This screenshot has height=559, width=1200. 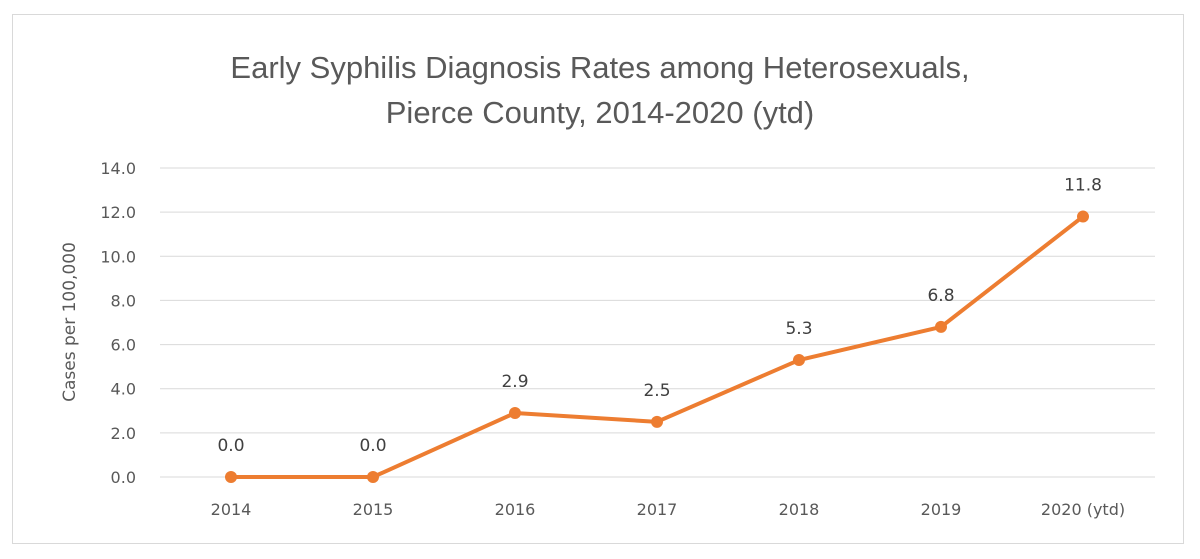 I want to click on data-label: 11.8, so click(x=1083, y=186).